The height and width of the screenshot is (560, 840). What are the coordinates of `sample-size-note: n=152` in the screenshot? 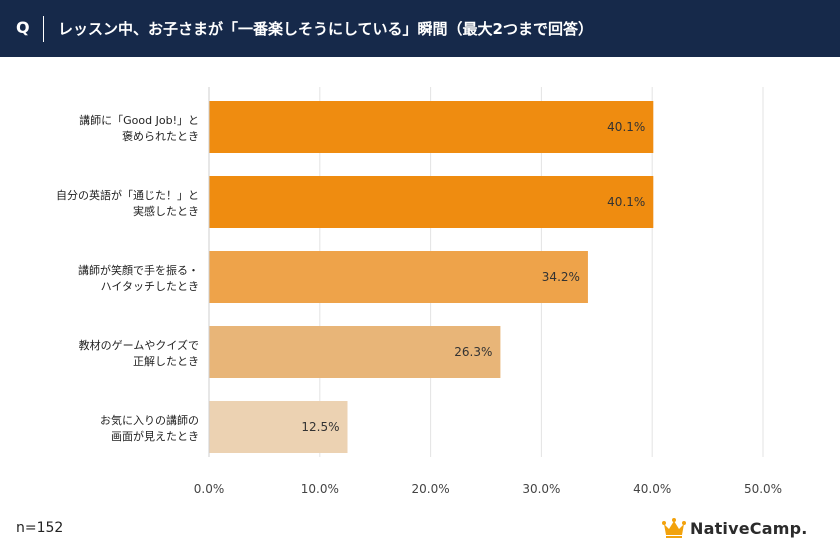 It's located at (40, 528).